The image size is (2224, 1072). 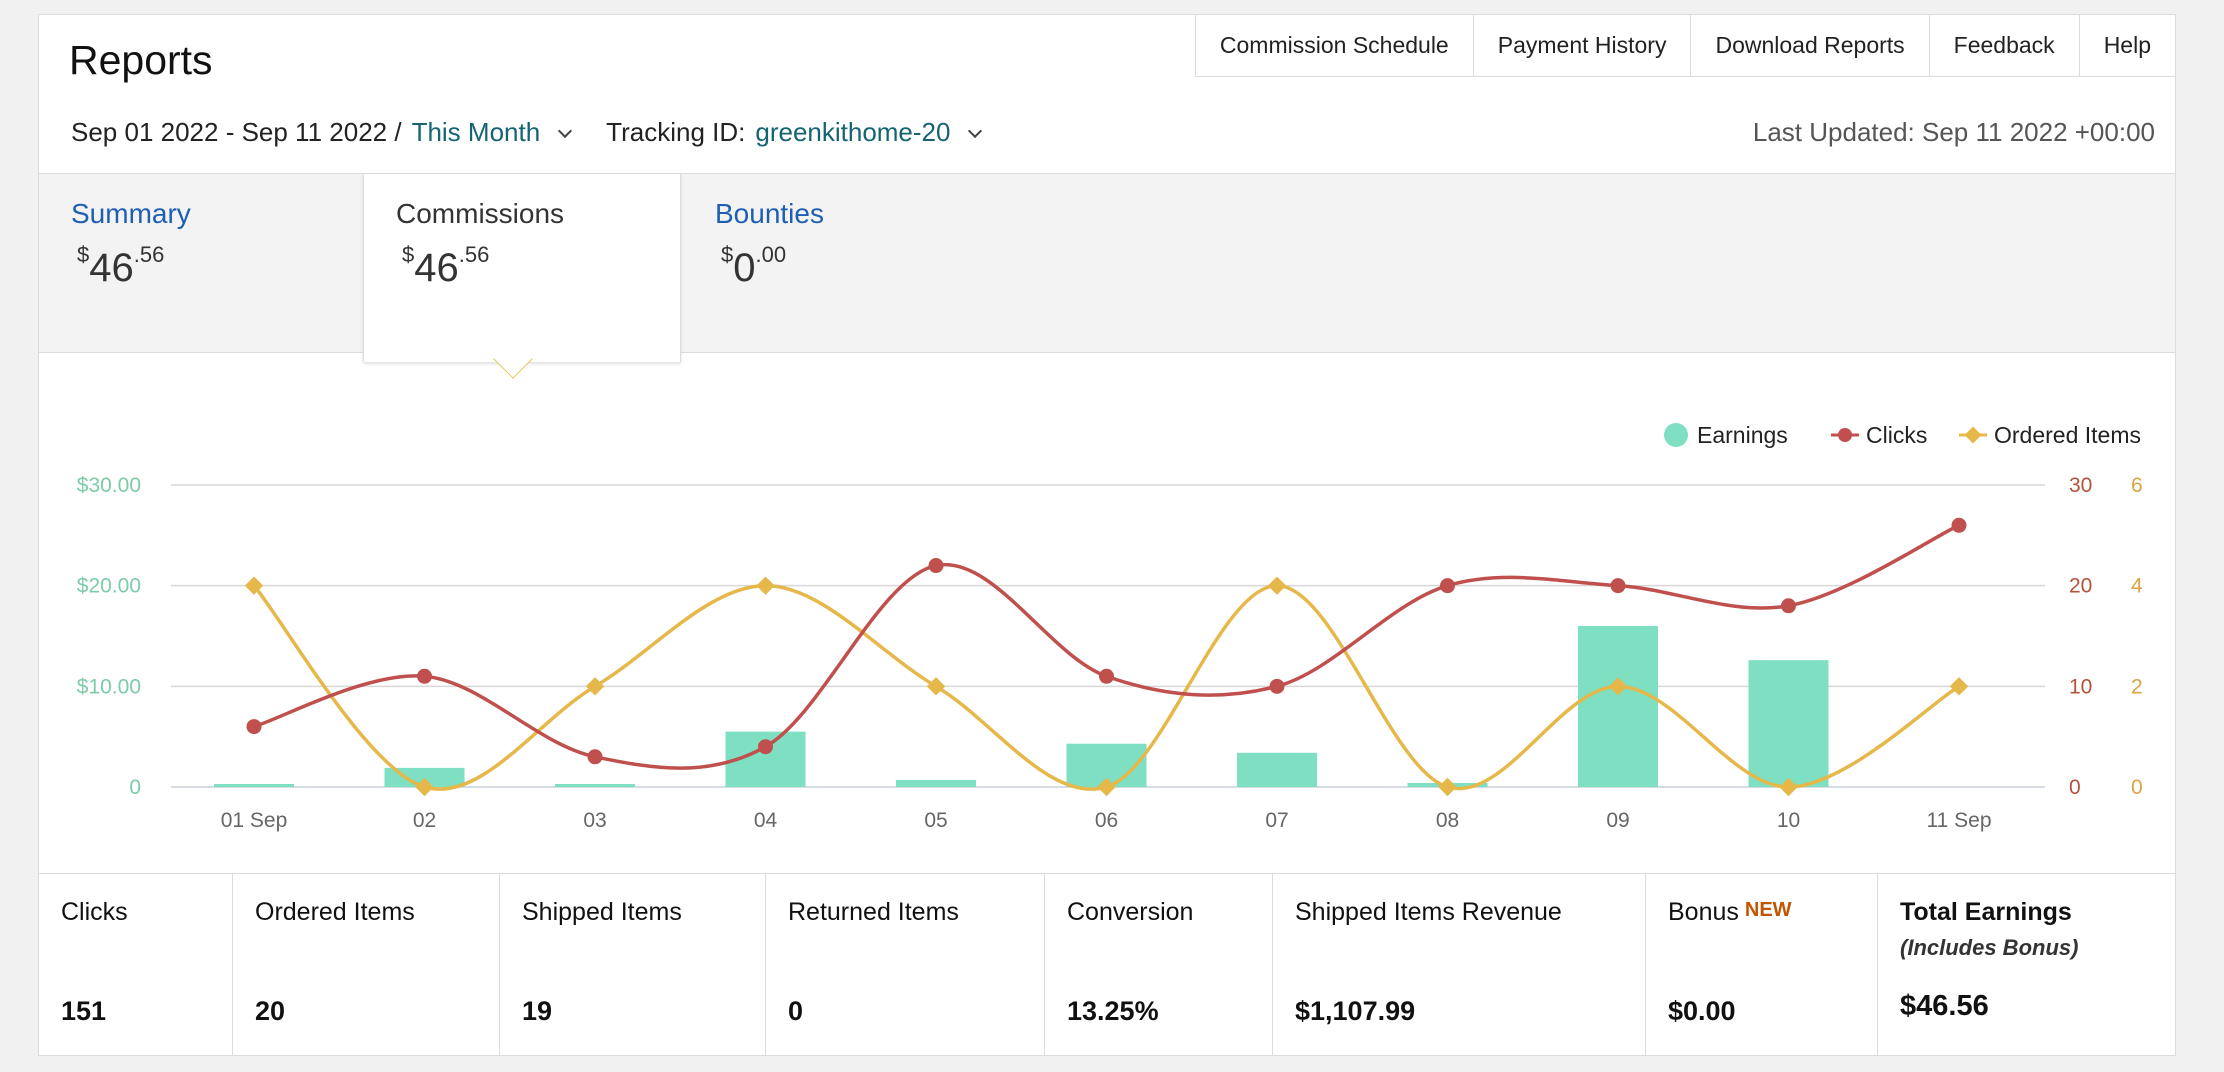 I want to click on stat-clicks: Clicks 151, so click(x=136, y=965).